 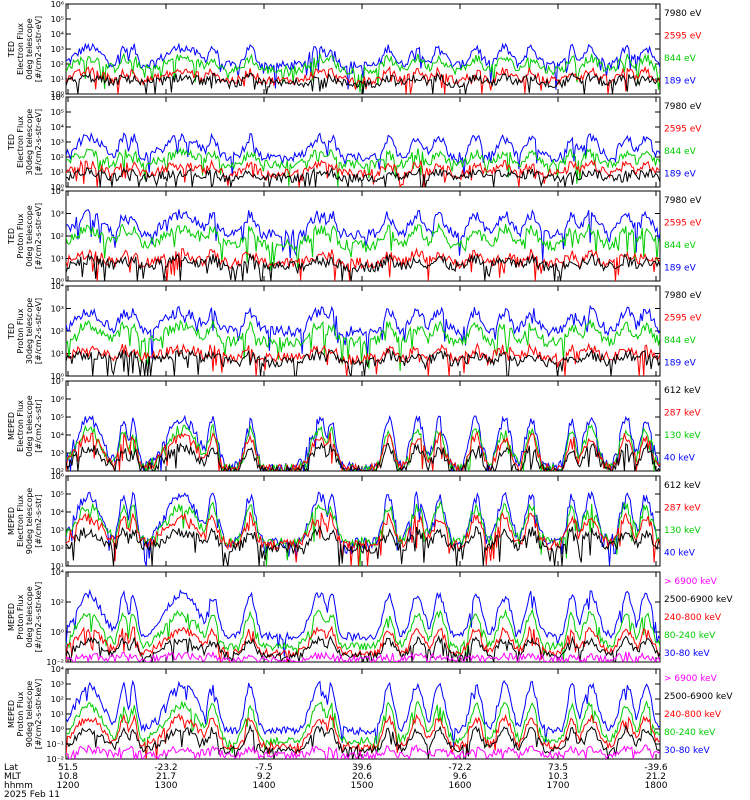 I want to click on date-label: 2025 Feb 11, so click(x=32, y=795).